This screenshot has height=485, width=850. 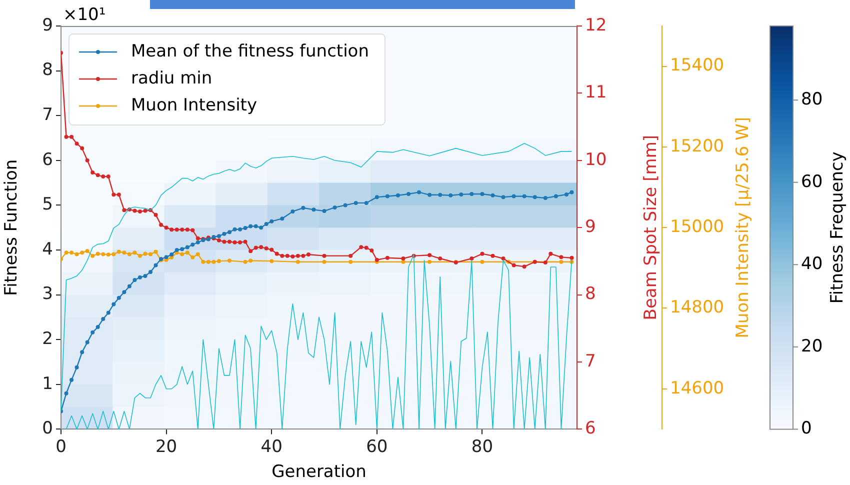 I want to click on color-bar-title: Fitness Frequency, so click(x=837, y=228).